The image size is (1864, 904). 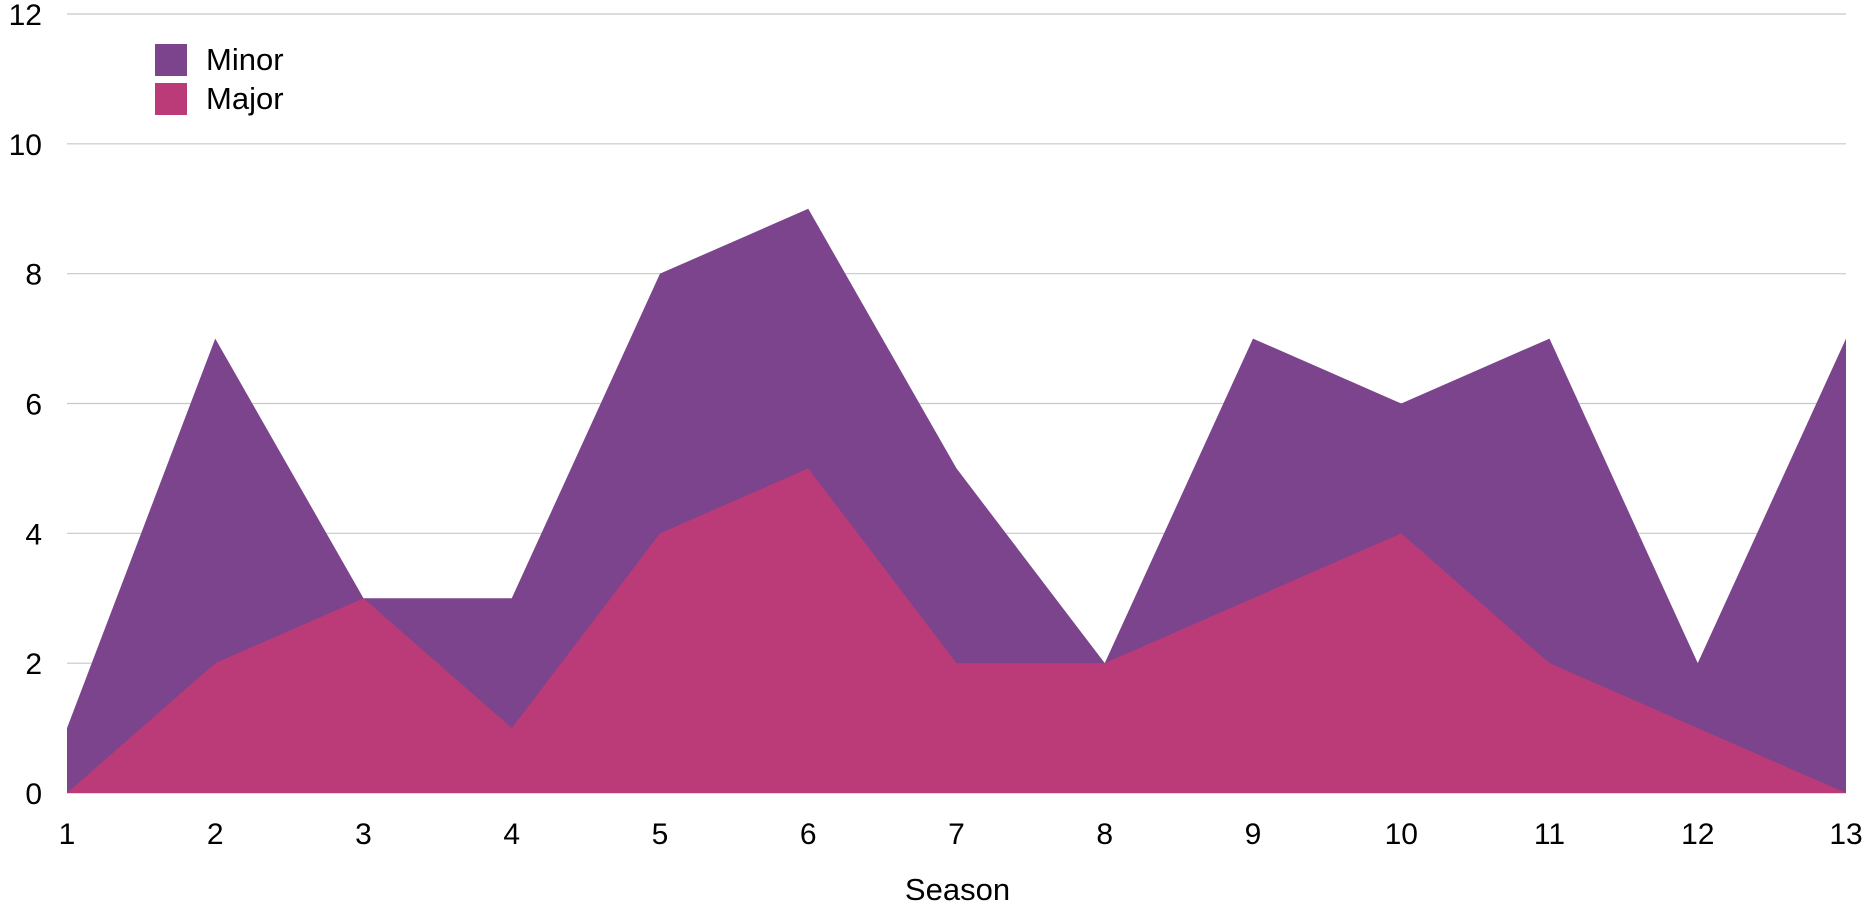 I want to click on x-tick-label: 9, so click(x=1253, y=834).